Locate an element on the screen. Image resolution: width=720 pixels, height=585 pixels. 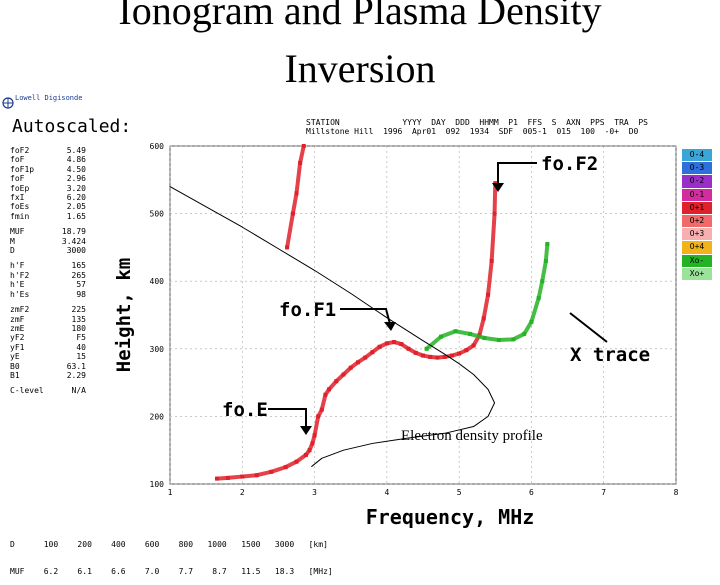
param-value: 265 is located at coordinates (78, 275).